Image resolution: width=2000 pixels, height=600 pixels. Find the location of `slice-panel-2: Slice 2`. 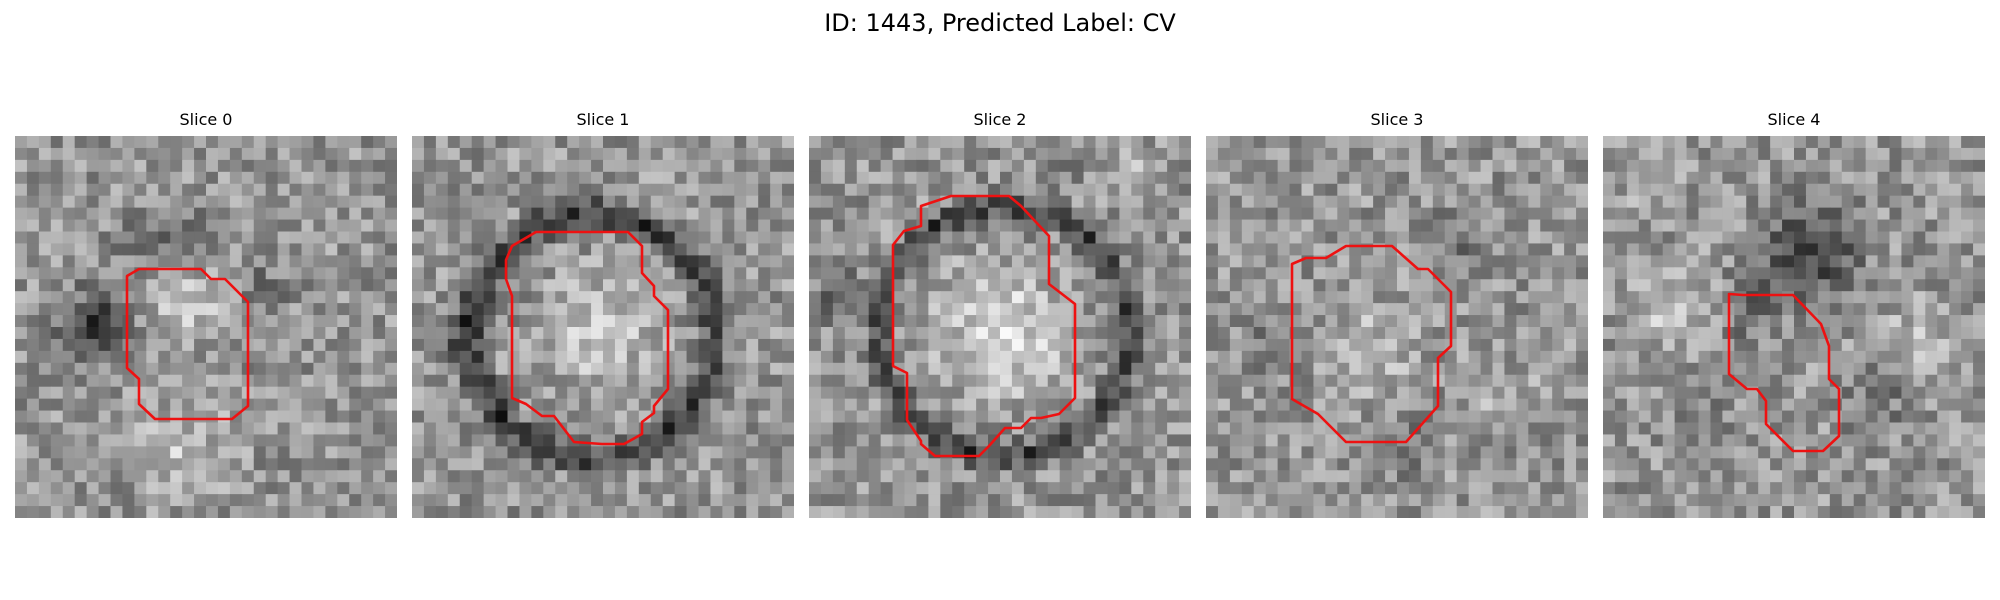

slice-panel-2: Slice 2 is located at coordinates (1000, 313).